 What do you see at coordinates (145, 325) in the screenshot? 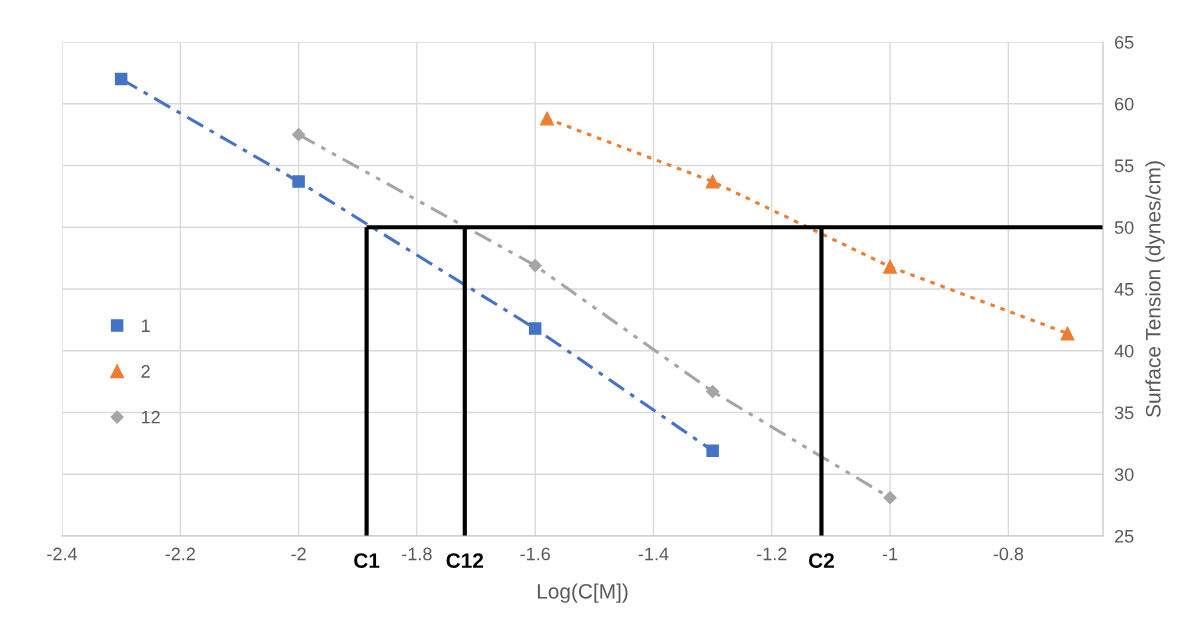
I see `legend-label: 1` at bounding box center [145, 325].